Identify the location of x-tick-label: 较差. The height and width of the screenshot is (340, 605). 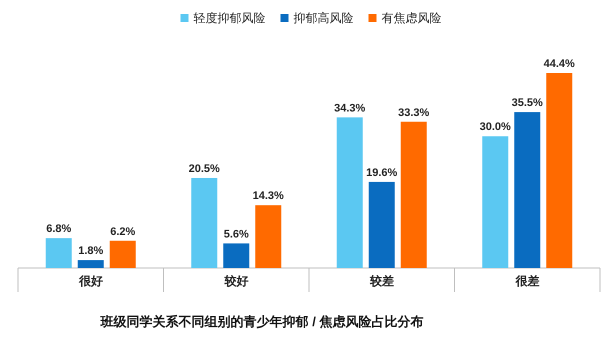
(381, 281).